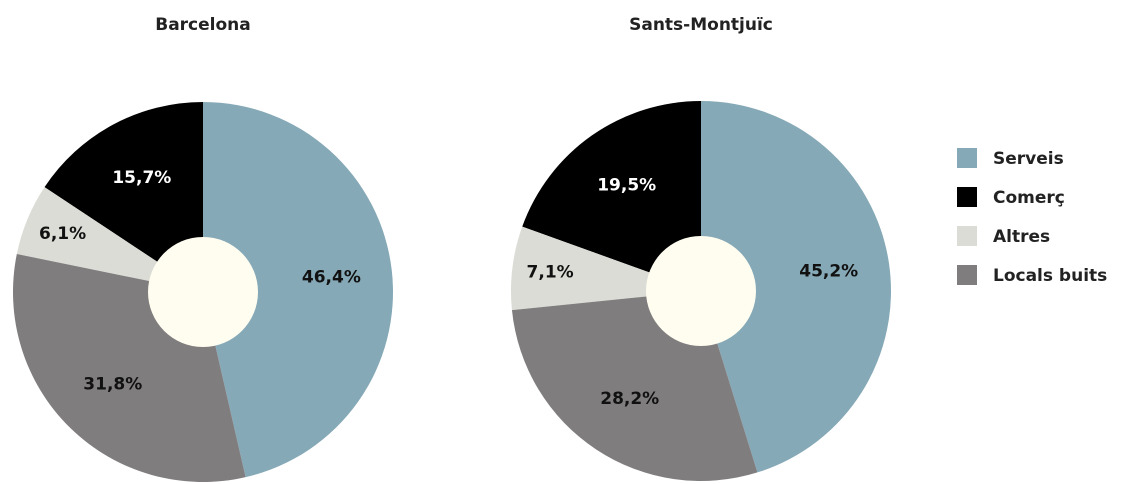 This screenshot has width=1122, height=484. Describe the element at coordinates (550, 272) in the screenshot. I see `slice-label: 7,1%` at that location.